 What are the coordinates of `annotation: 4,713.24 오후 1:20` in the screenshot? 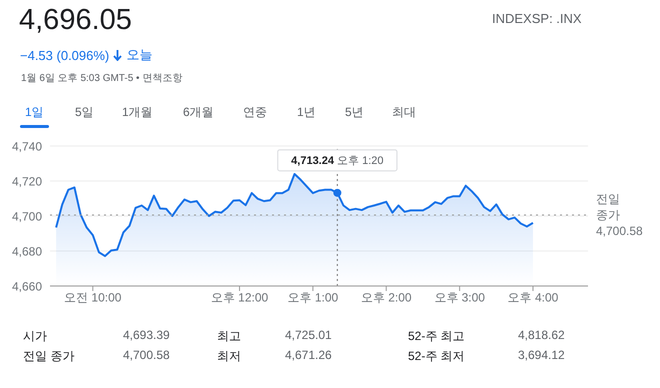 It's located at (337, 160).